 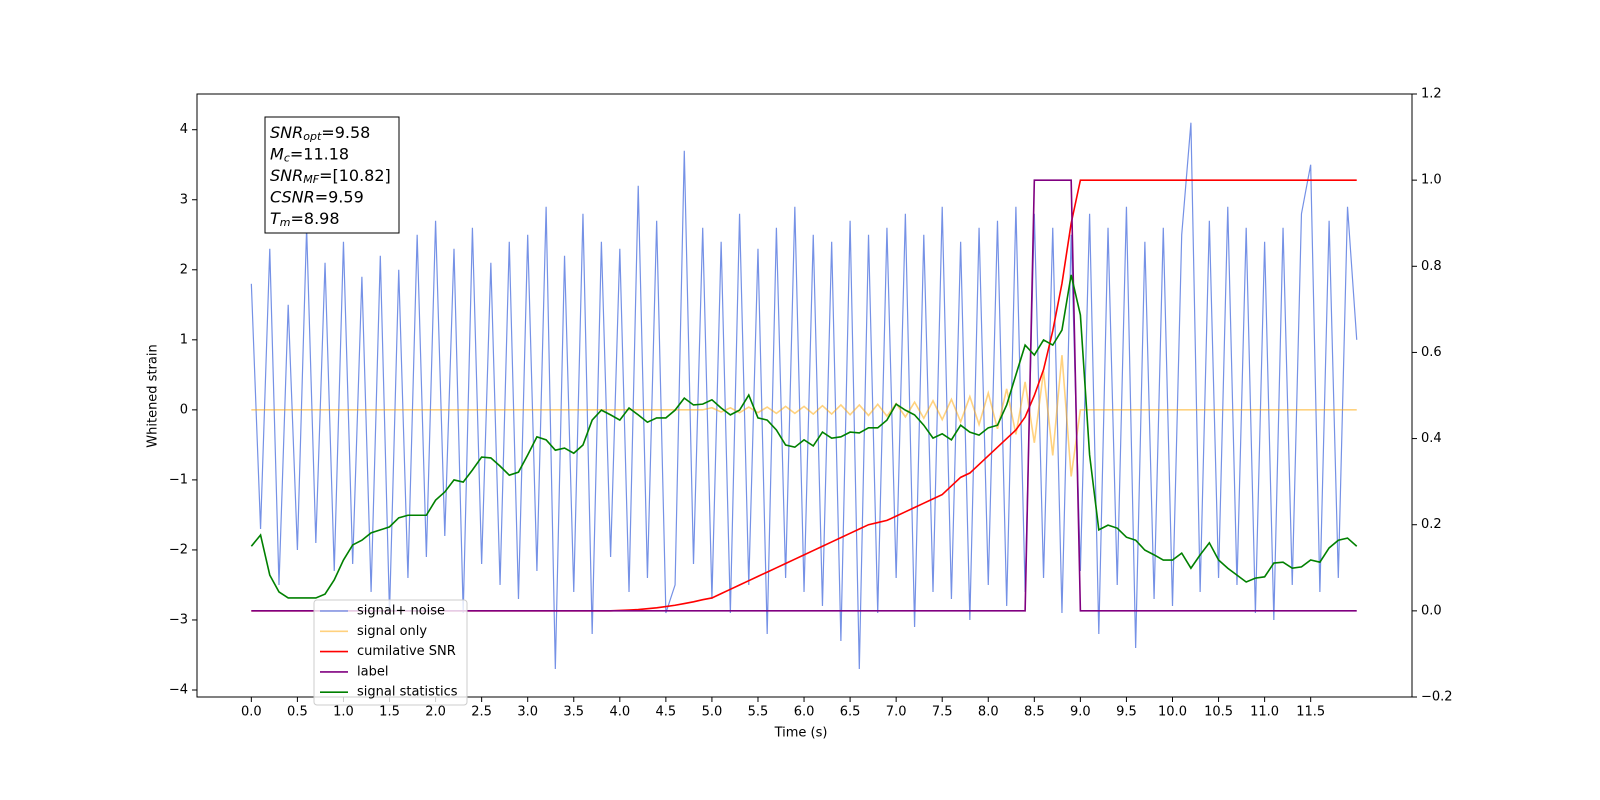 I want to click on x-tick-label: 11.5, so click(x=1310, y=712).